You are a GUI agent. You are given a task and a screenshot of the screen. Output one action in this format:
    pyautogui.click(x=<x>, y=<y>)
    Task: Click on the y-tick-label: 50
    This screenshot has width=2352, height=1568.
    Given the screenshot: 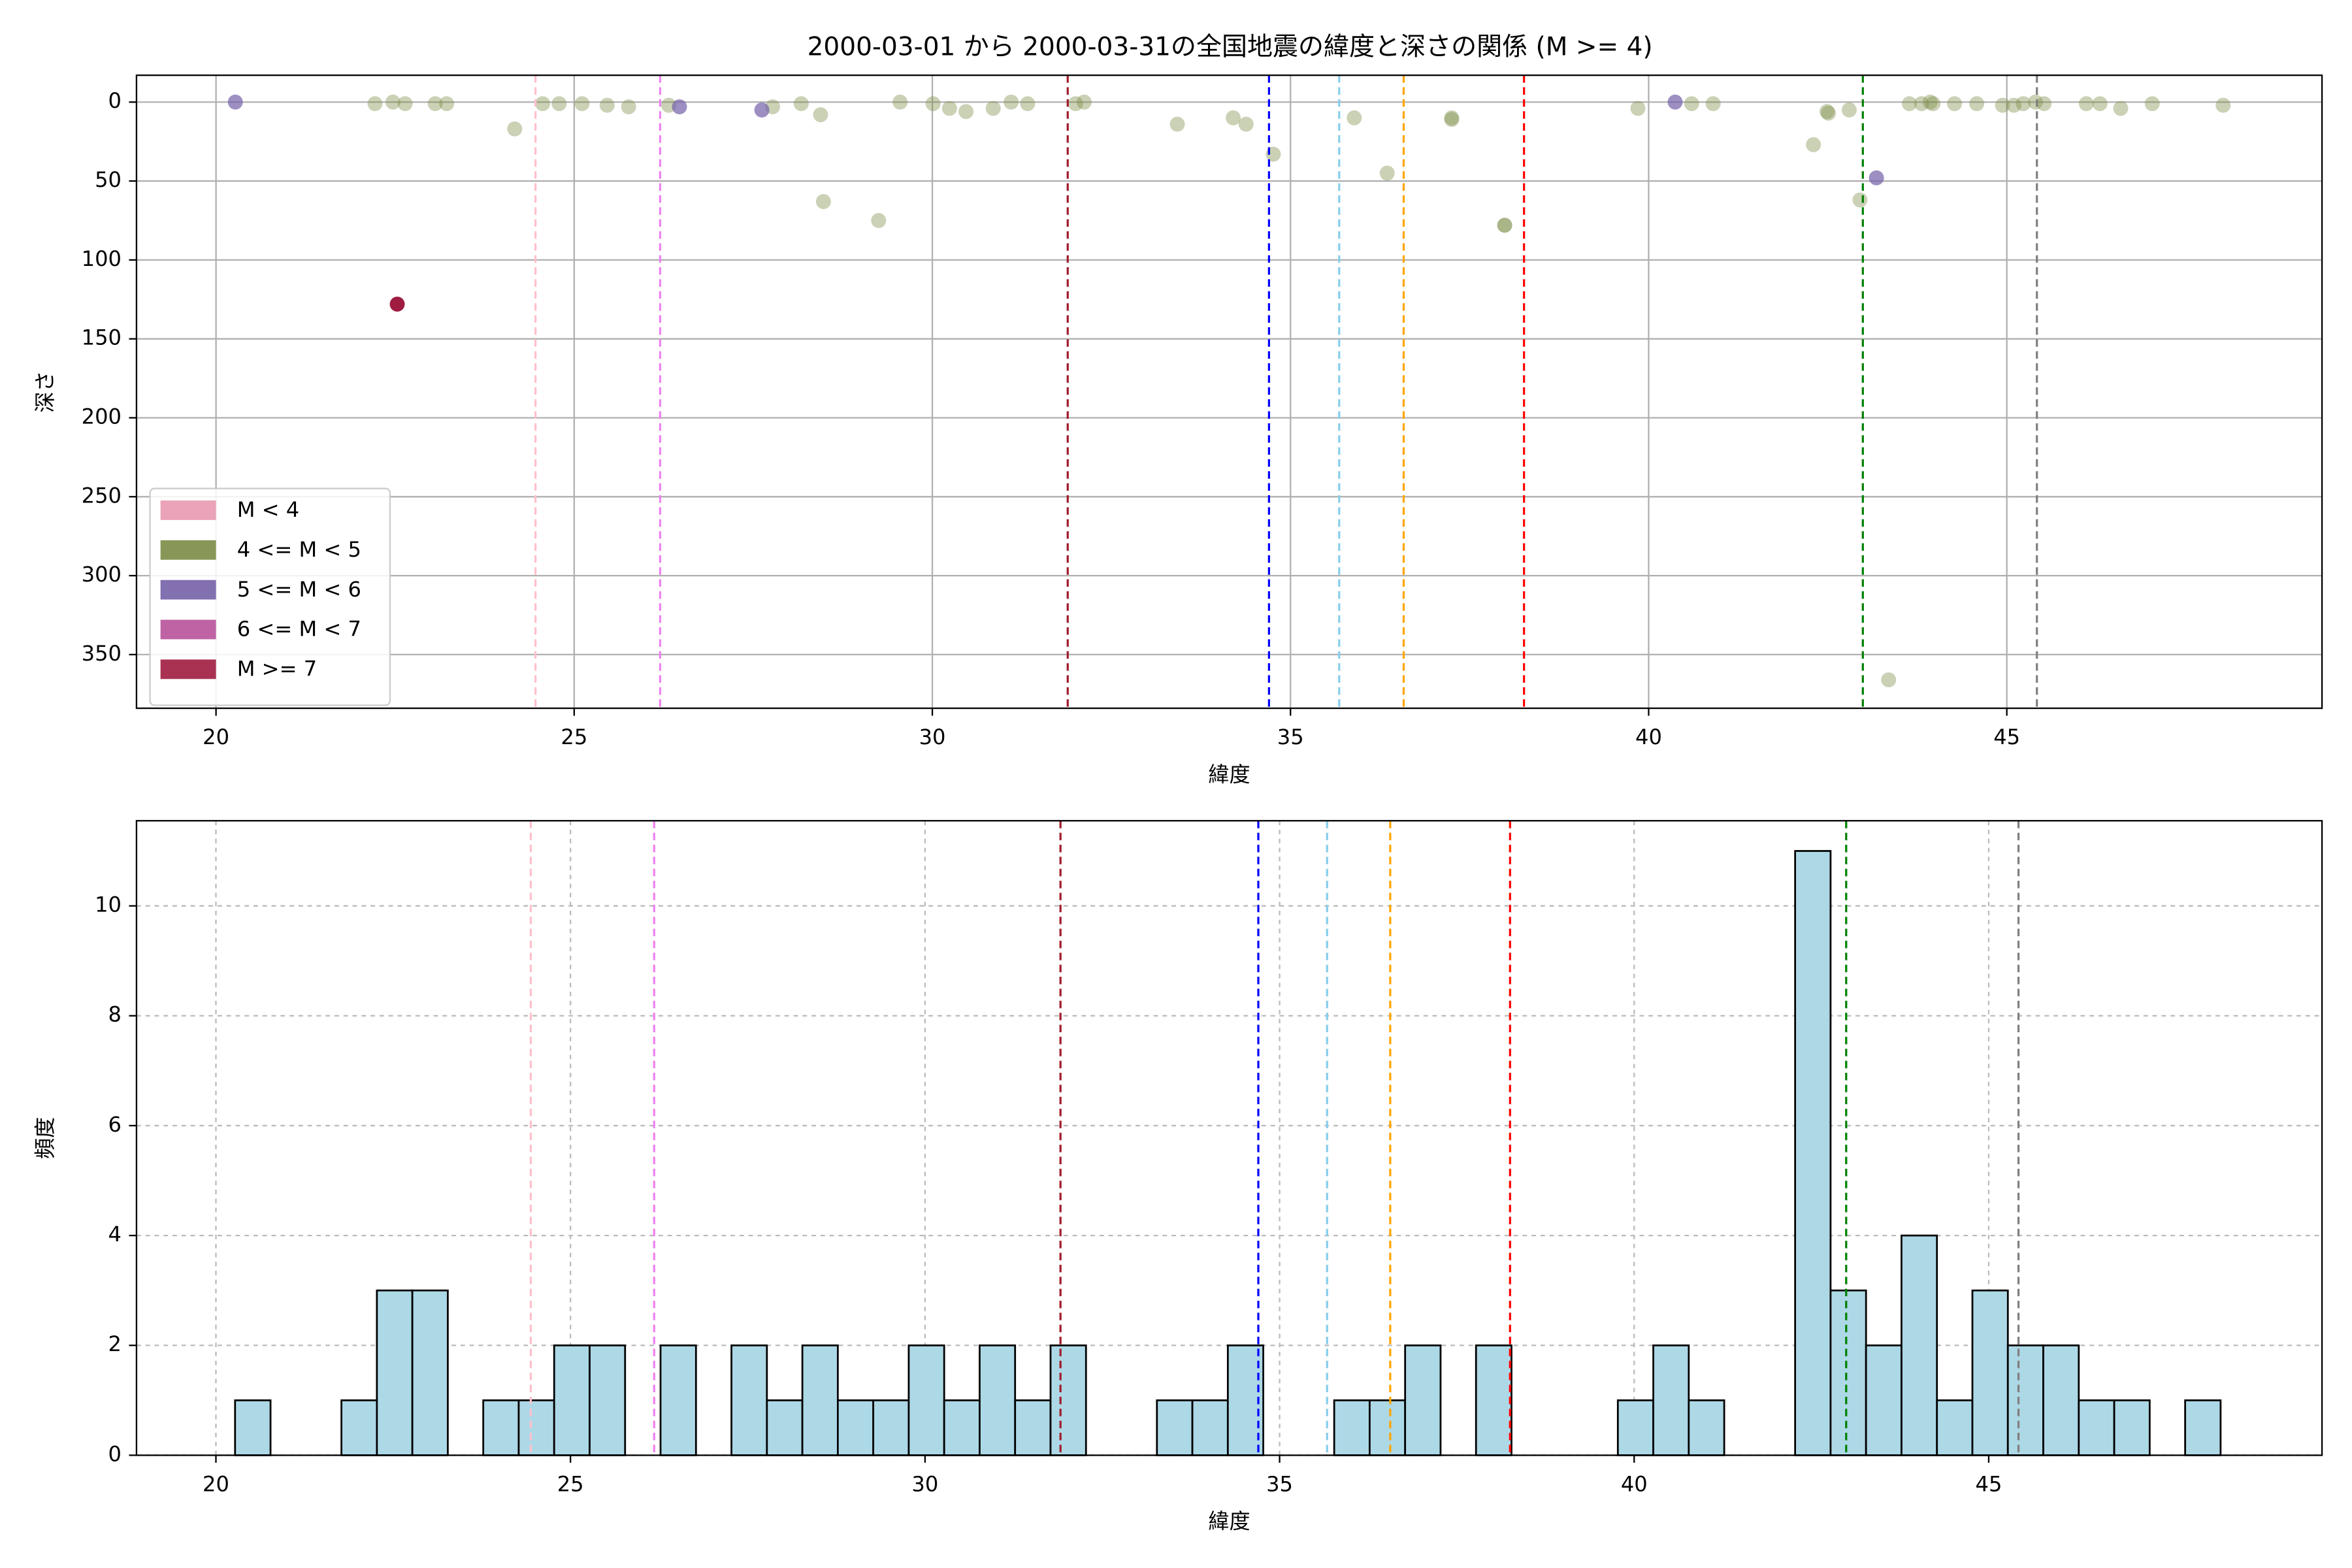 What is the action you would take?
    pyautogui.click(x=108, y=179)
    